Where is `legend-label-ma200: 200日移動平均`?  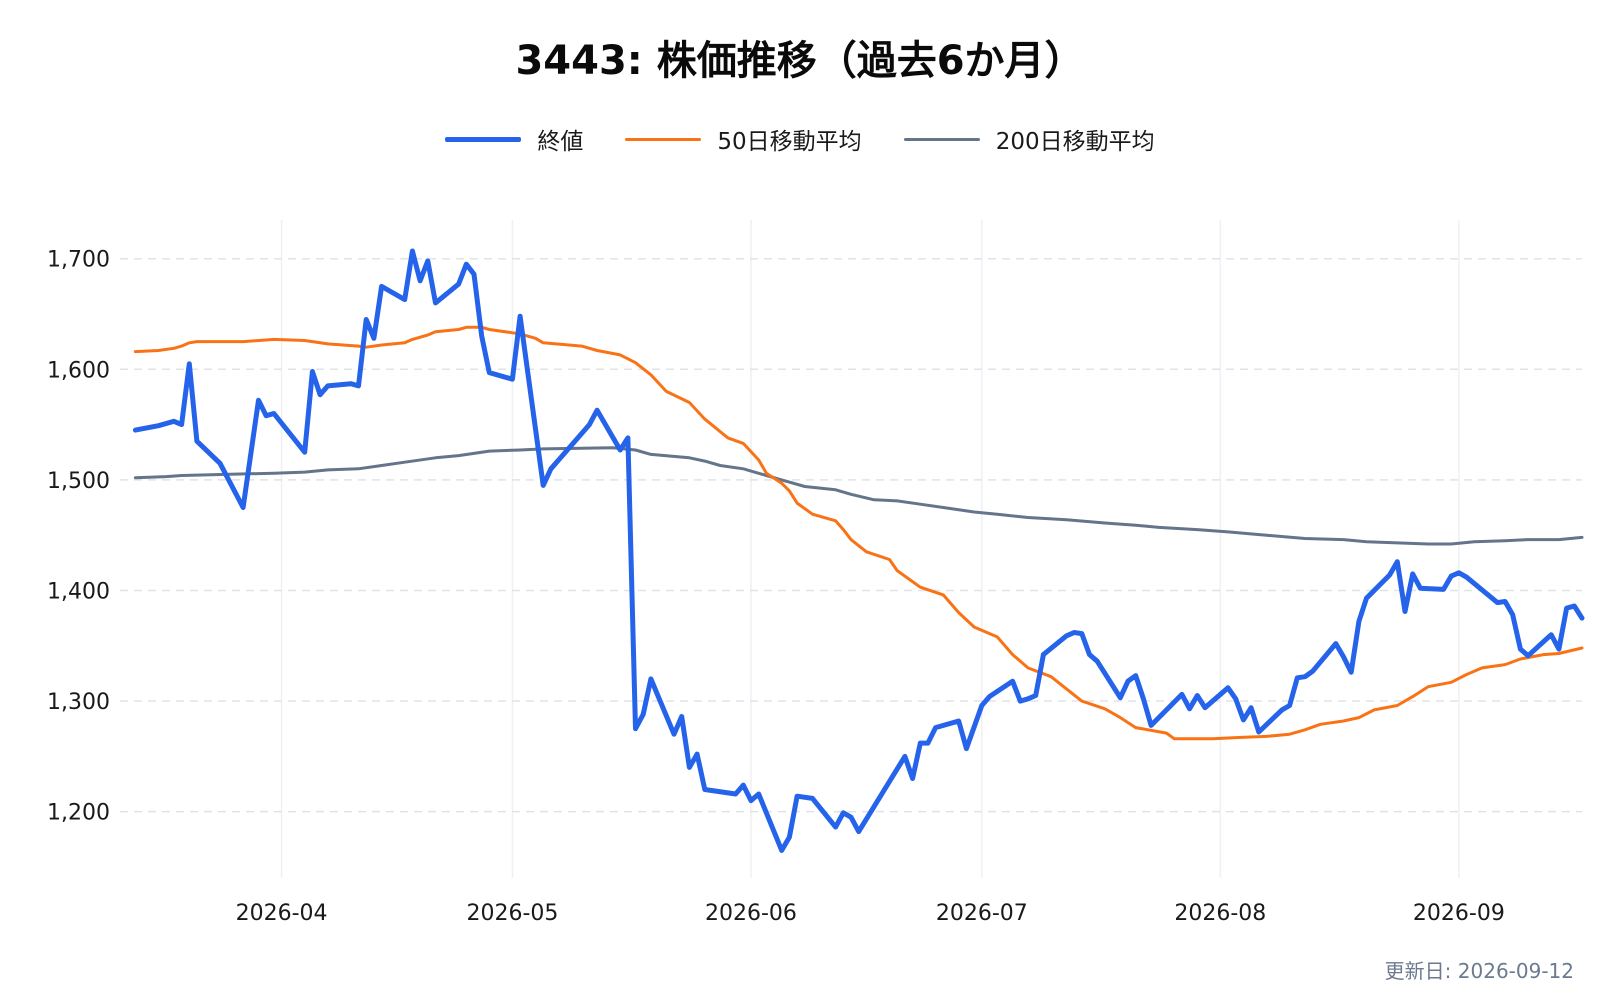
legend-label-ma200: 200日移動平均 is located at coordinates (1075, 142).